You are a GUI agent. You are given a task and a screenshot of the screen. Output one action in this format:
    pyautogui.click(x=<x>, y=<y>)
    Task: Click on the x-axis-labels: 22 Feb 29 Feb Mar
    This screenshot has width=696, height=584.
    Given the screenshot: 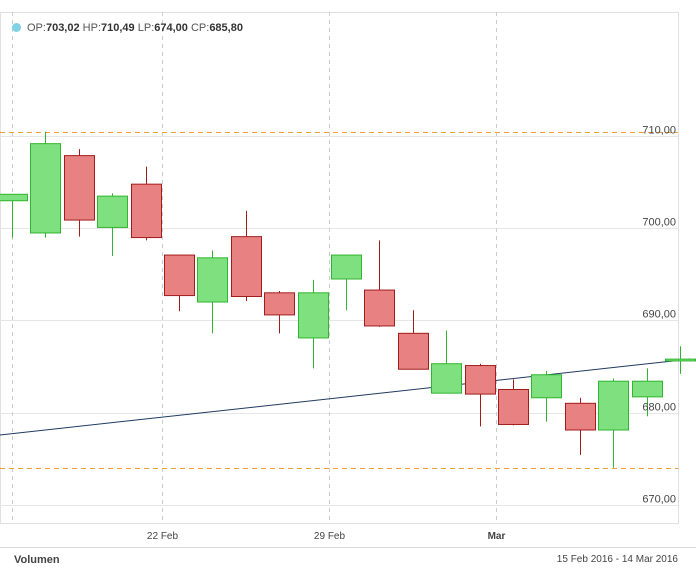 What is the action you would take?
    pyautogui.click(x=326, y=536)
    